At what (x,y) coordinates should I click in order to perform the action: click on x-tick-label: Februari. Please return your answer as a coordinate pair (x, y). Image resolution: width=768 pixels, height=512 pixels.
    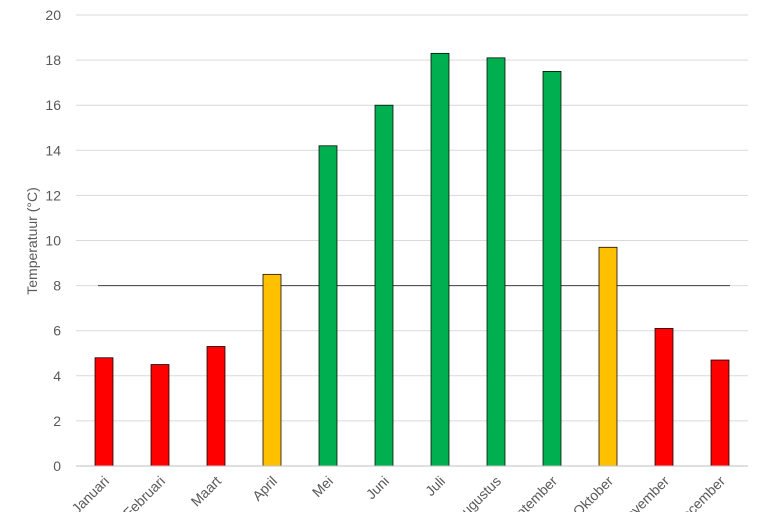
    Looking at the image, I should click on (144, 492).